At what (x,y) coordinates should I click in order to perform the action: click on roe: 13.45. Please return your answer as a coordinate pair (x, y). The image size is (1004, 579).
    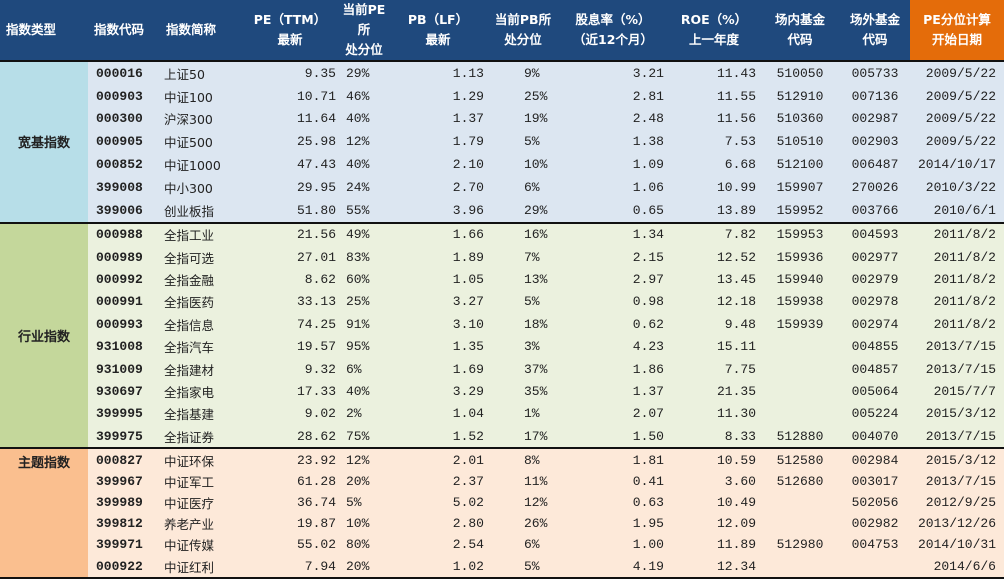
    Looking at the image, I should click on (714, 279).